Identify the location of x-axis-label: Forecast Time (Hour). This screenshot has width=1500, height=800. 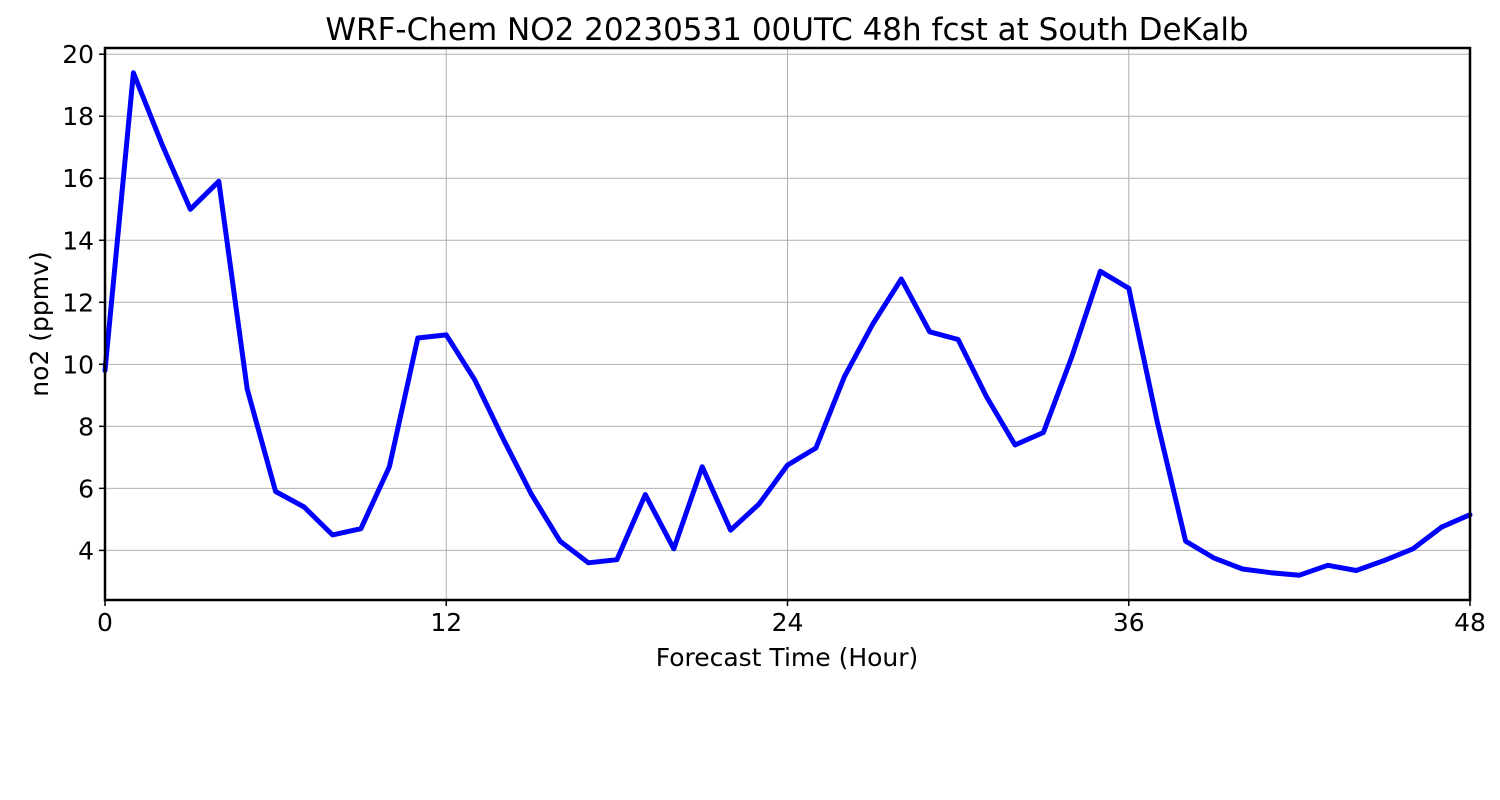
(787, 657).